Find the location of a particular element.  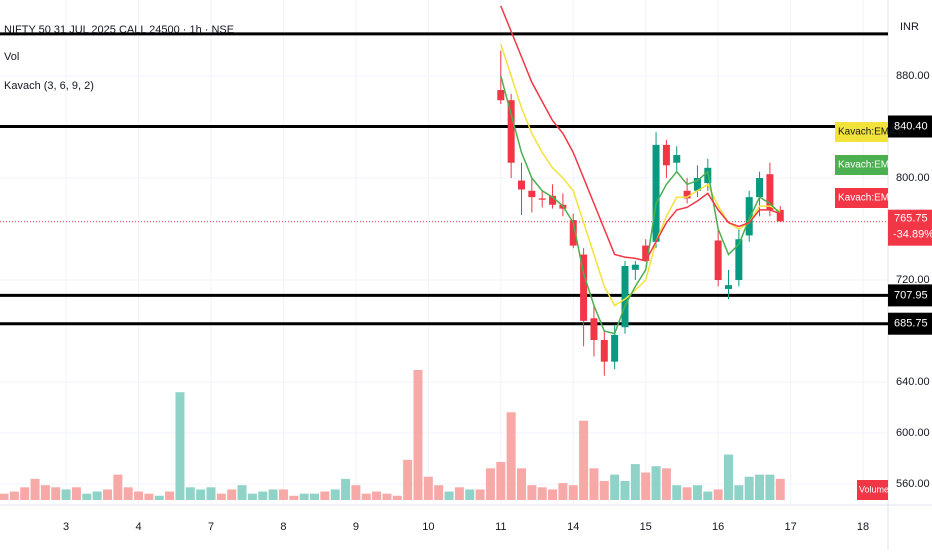

ema-line is located at coordinates (640, 133).